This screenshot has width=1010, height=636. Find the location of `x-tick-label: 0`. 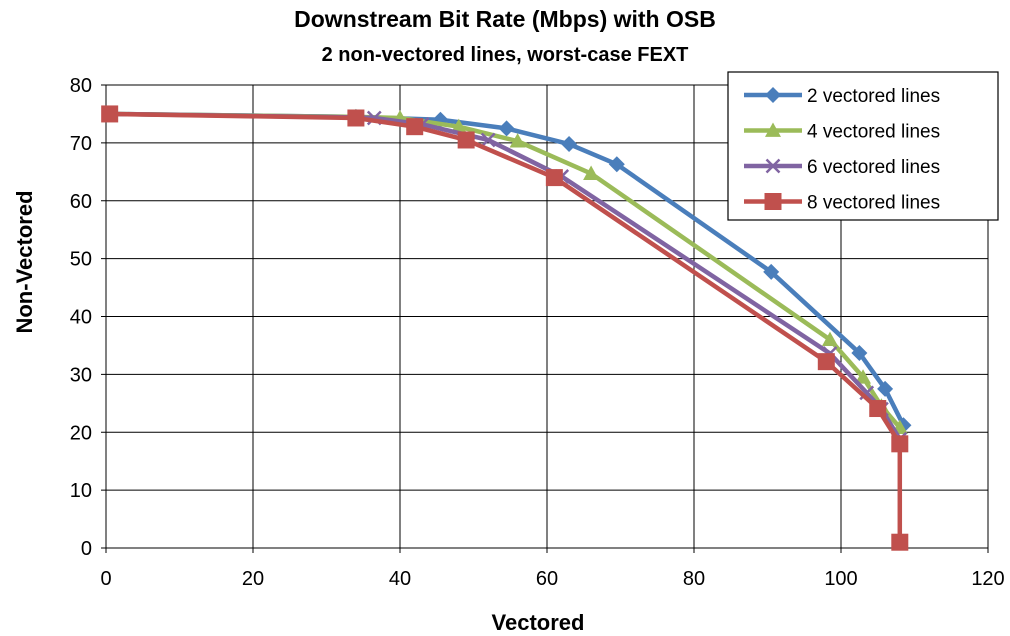

x-tick-label: 0 is located at coordinates (105, 579).